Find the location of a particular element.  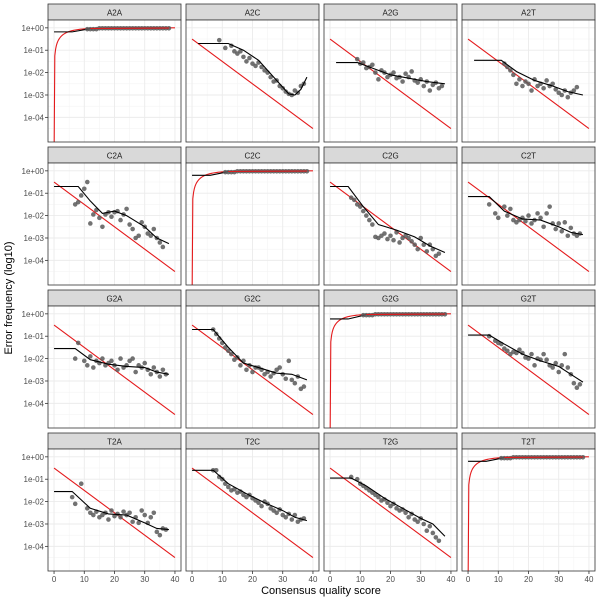

panel-strip-label: A2A is located at coordinates (115, 13).